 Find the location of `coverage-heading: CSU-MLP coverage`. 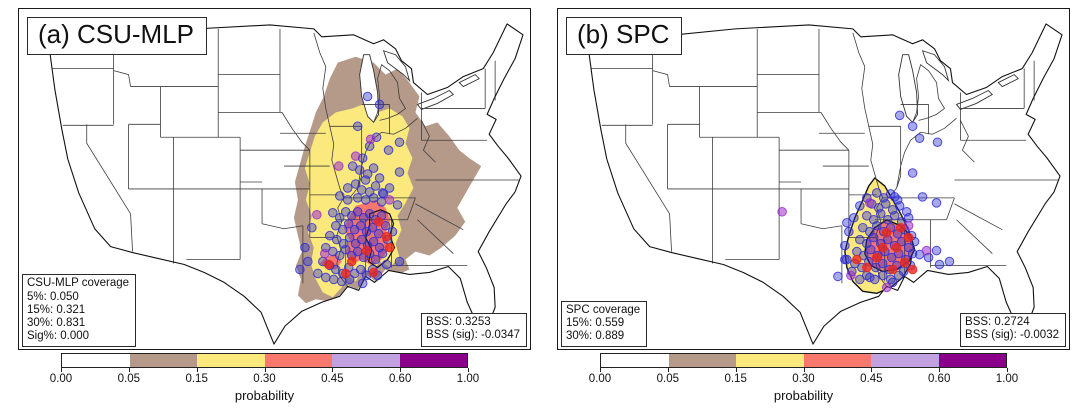

coverage-heading: CSU-MLP coverage is located at coordinates (78, 283).